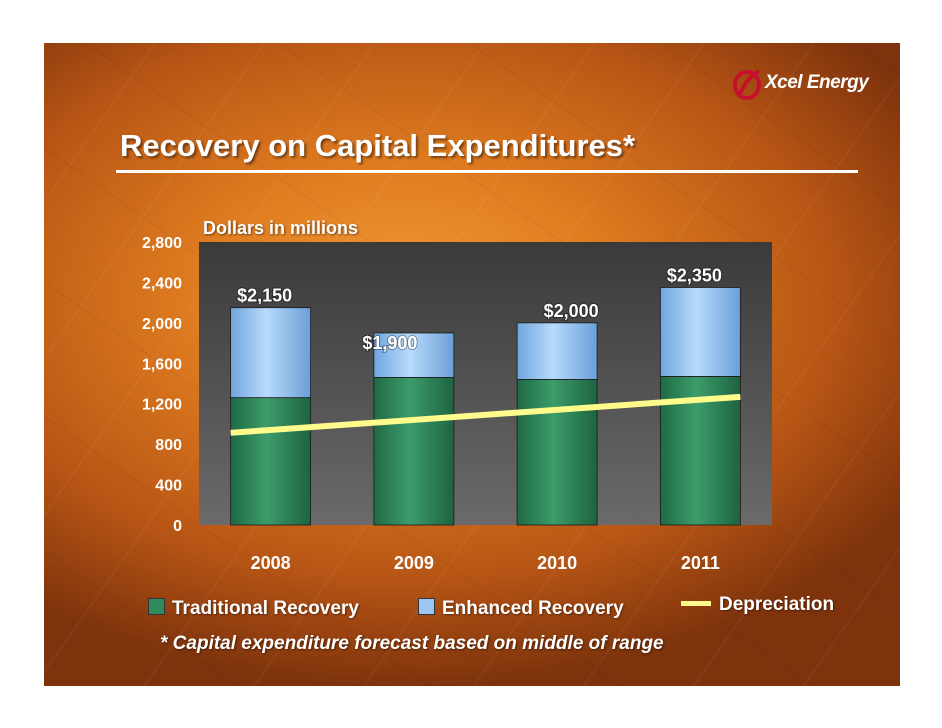  Describe the element at coordinates (264, 296) in the screenshot. I see `total-label-2008: $2,150` at that location.